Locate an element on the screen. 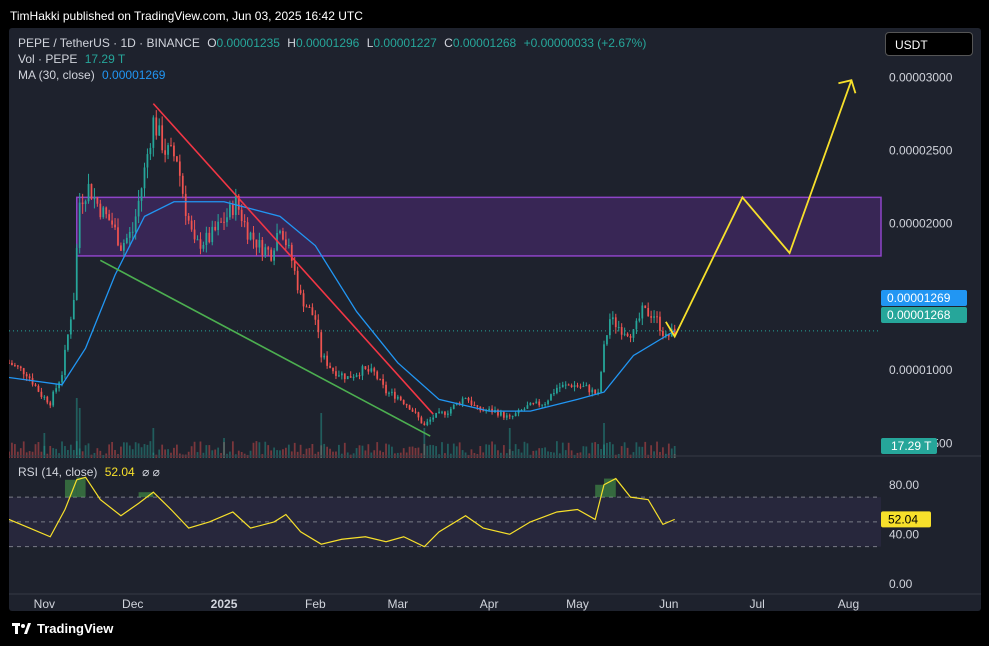 The height and width of the screenshot is (646, 989). tradingview-logo: TradingView is located at coordinates (62, 628).